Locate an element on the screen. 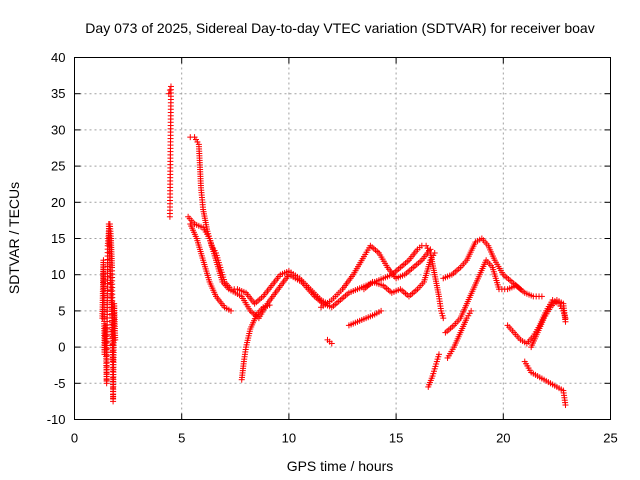 This screenshot has height=480, width=640. y-axis-label: SDTVAR / TECUs is located at coordinates (14, 238).